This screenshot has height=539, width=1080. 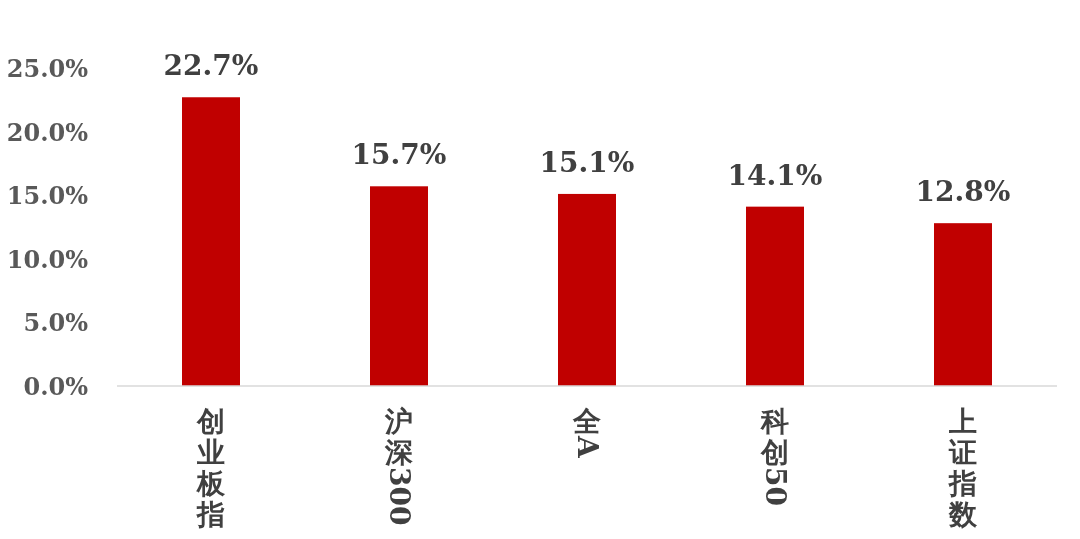 I want to click on data-label: 22.7%, so click(x=211, y=66).